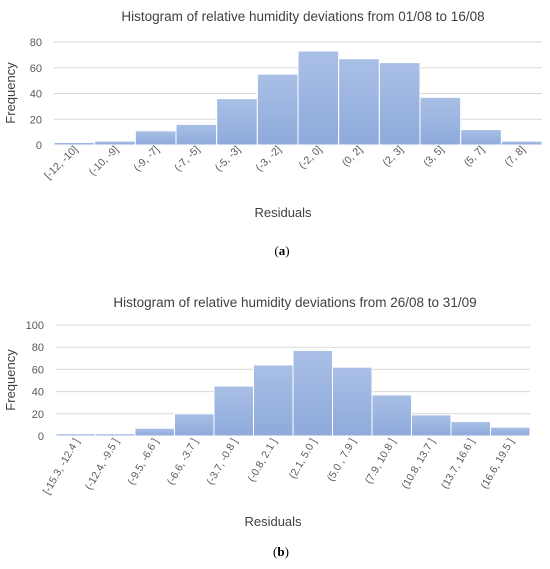 This screenshot has width=550, height=569. Describe the element at coordinates (381, 461) in the screenshot. I see `x-category-label: (7.9, 10.8 ]` at that location.